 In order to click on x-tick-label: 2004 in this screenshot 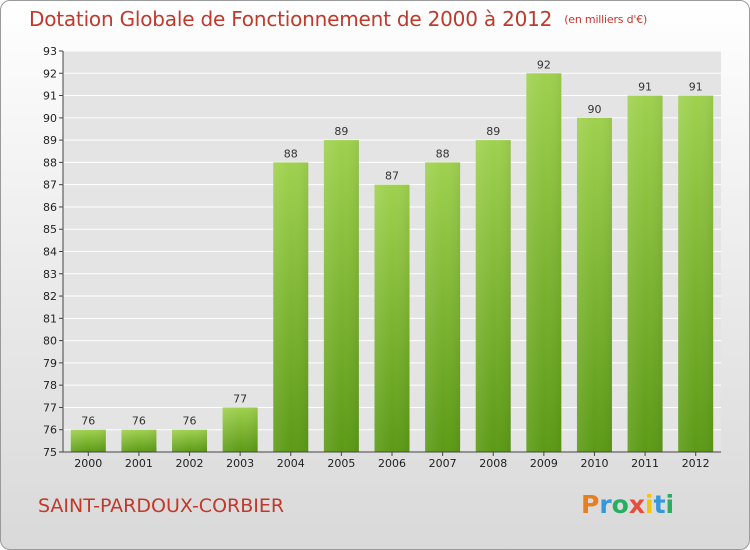, I will do `click(291, 463)`.